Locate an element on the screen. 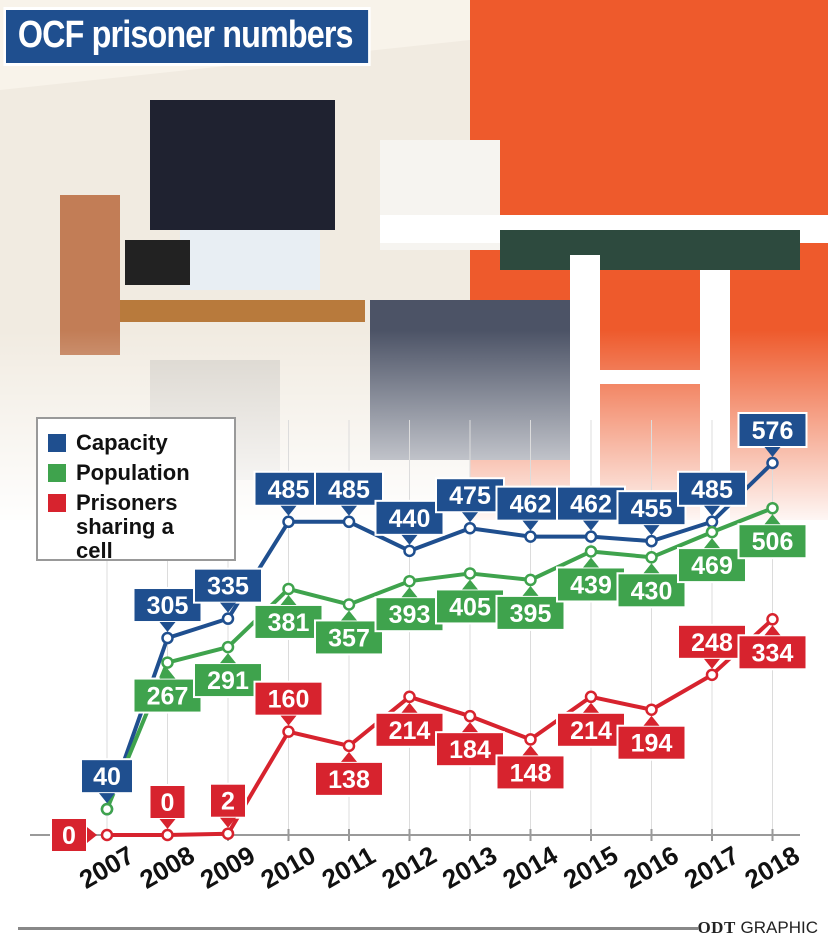 The height and width of the screenshot is (946, 828). data-label-text: 194 is located at coordinates (652, 744).